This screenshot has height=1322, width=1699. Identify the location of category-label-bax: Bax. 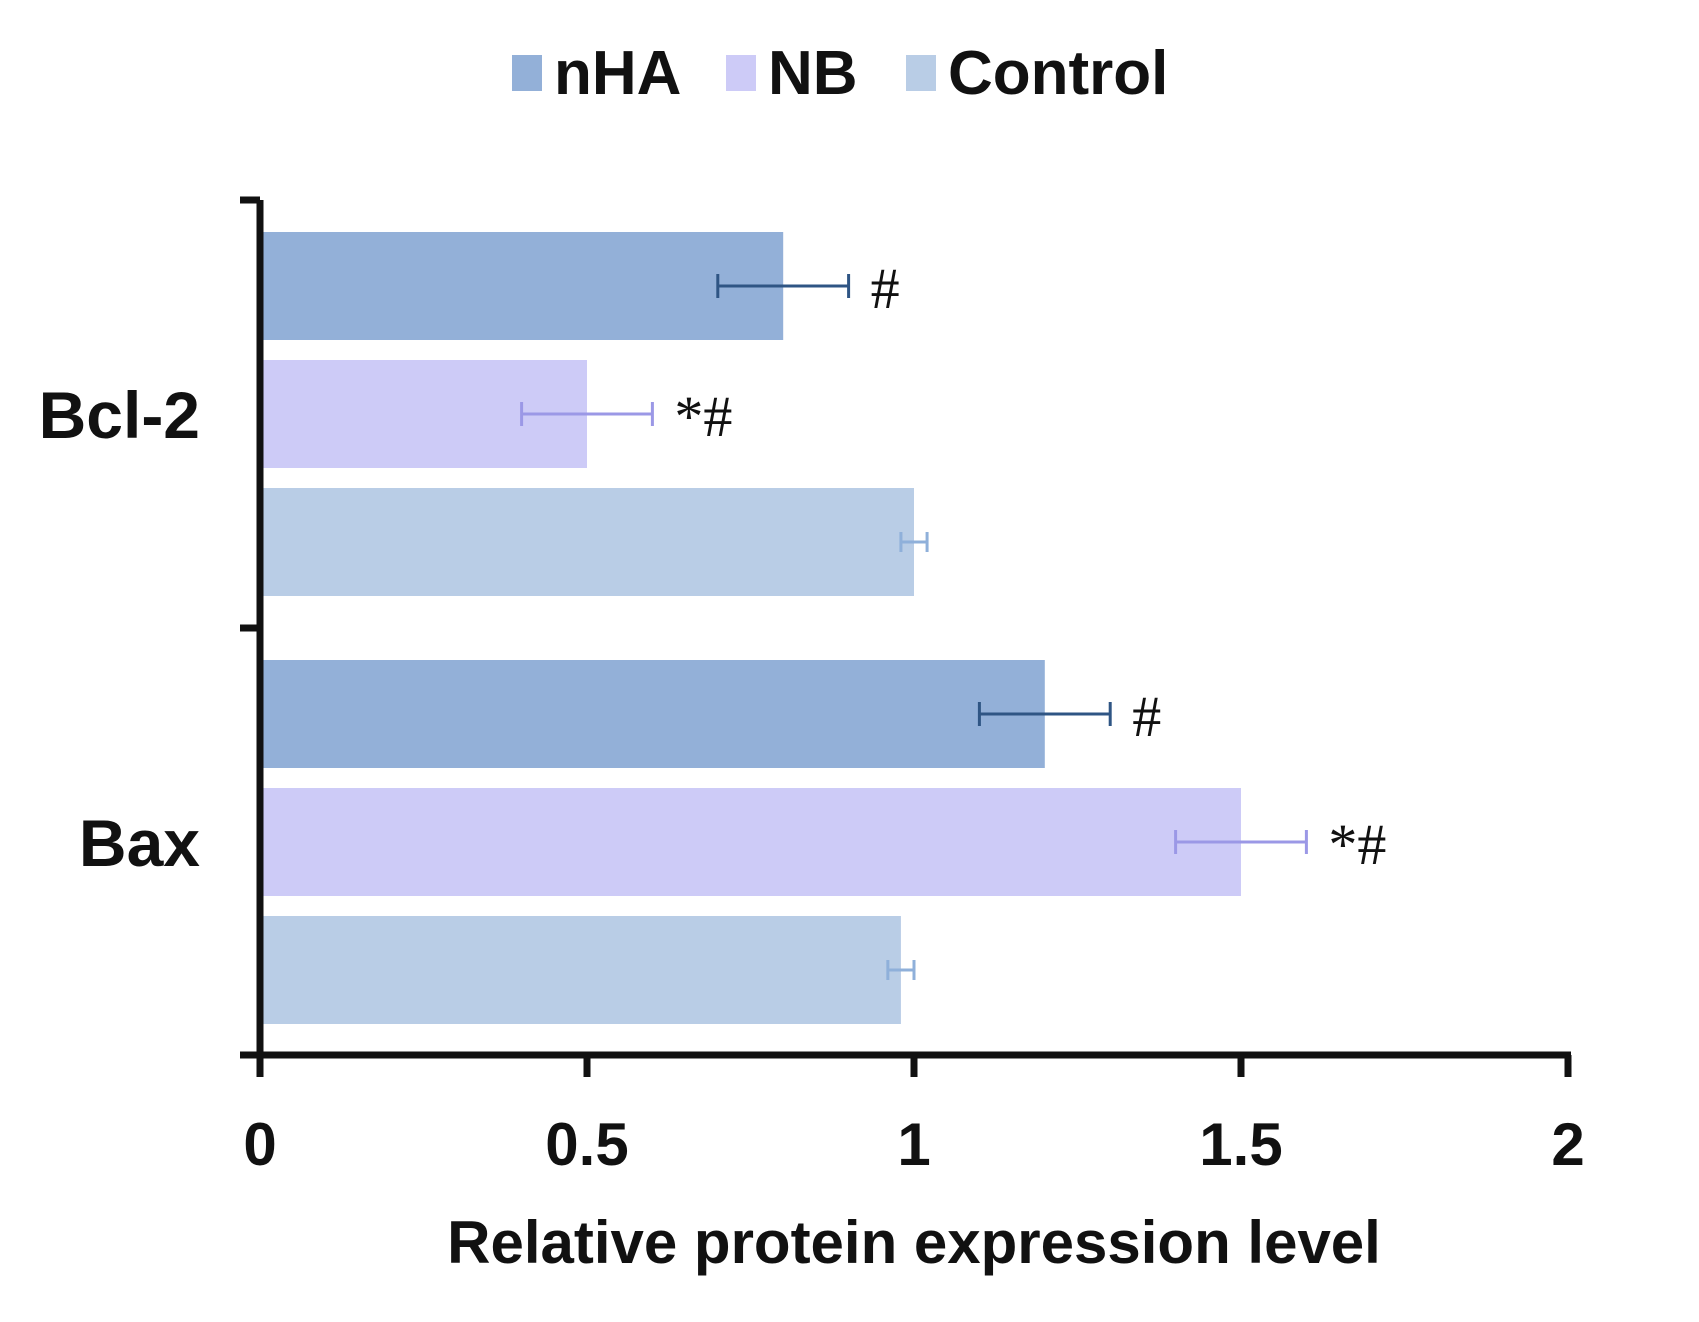
(139, 843).